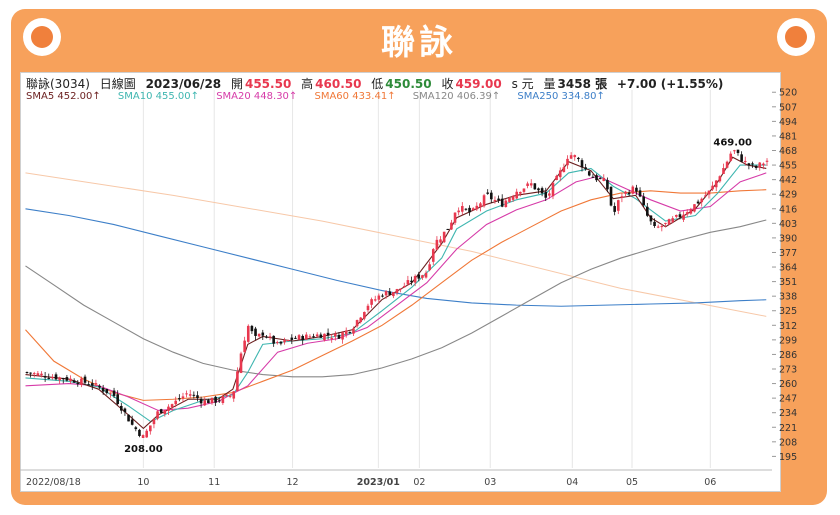 This screenshot has width=840, height=515. I want to click on y-tick-label: 455, so click(788, 166).